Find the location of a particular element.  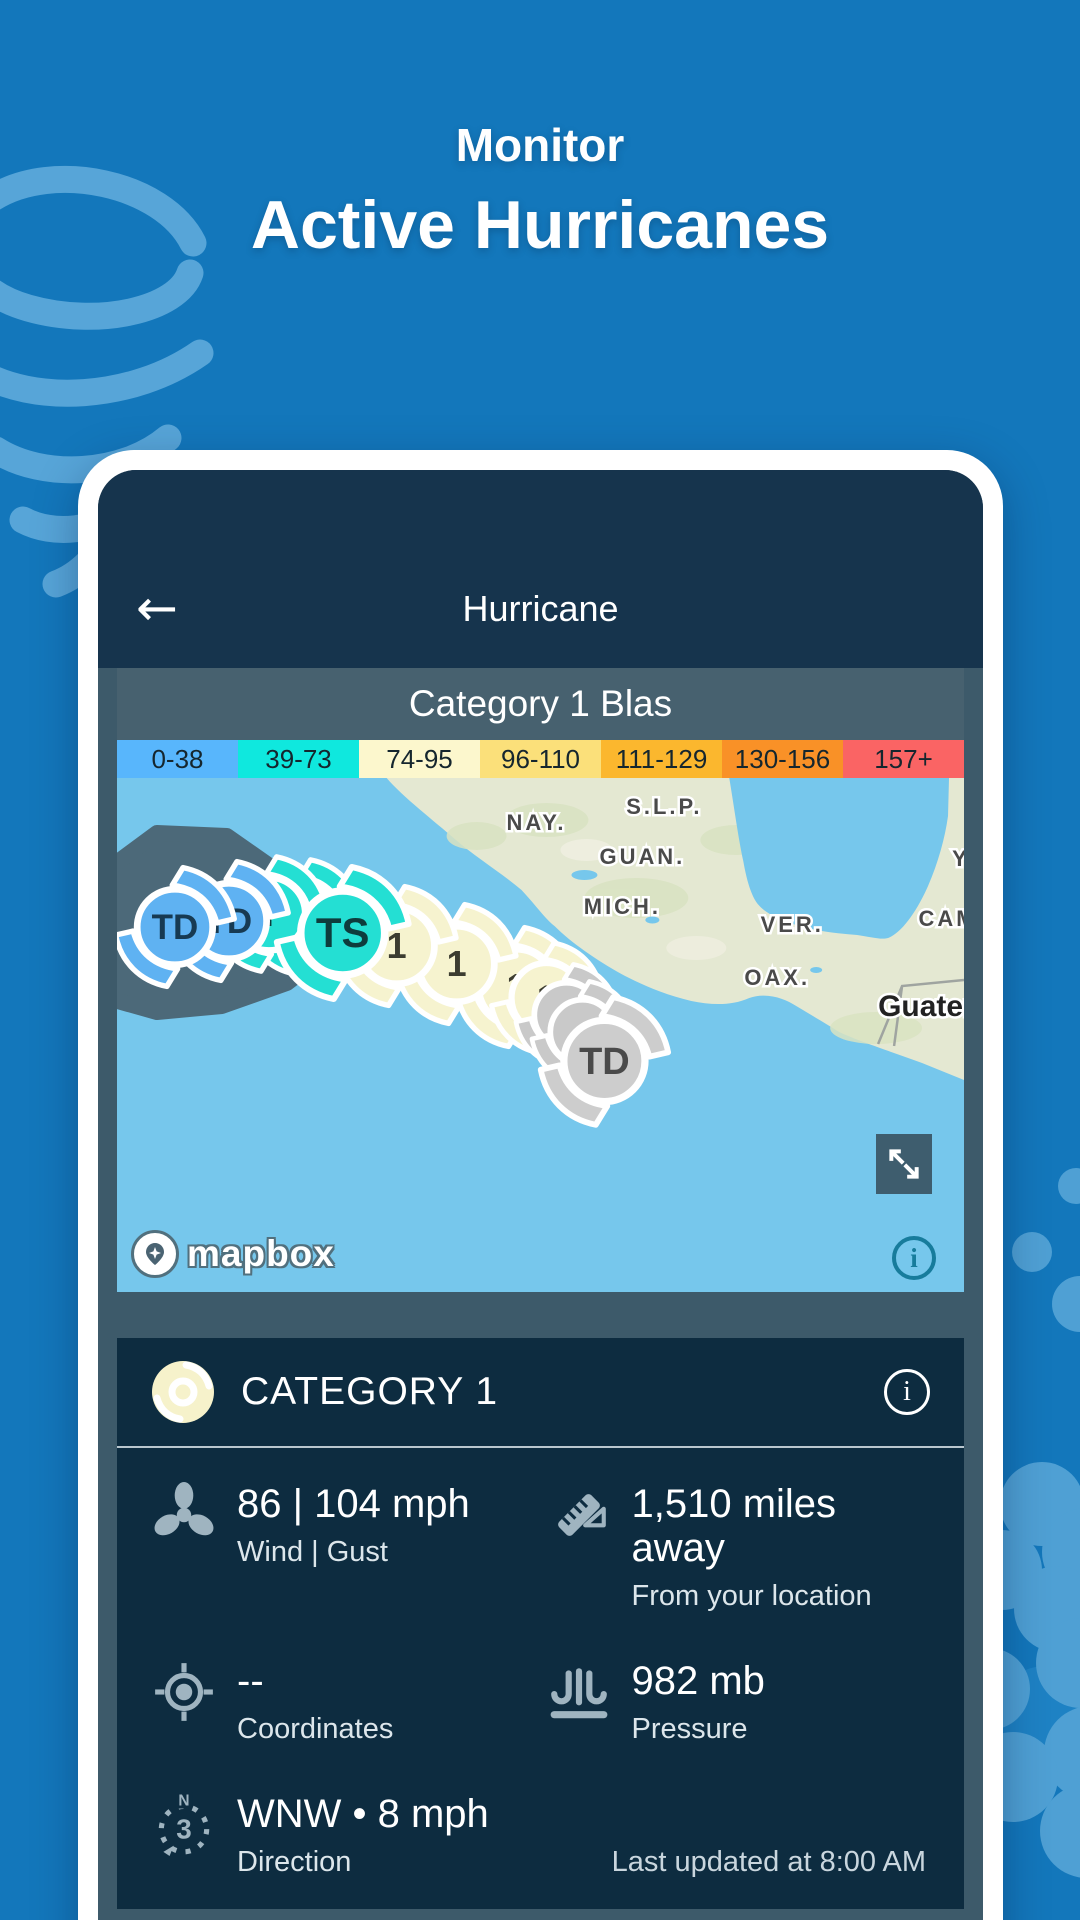

scale-segment: 96-110 is located at coordinates (540, 759).